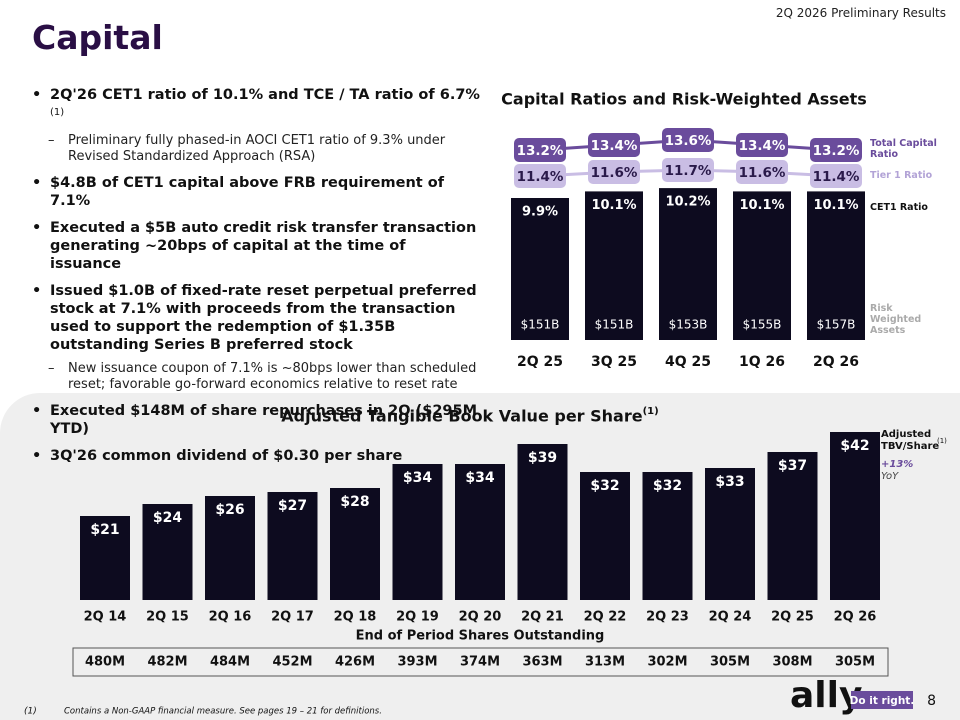 The width and height of the screenshot is (960, 720). I want to click on legend-line: Tier 1 Ratio, so click(901, 175).